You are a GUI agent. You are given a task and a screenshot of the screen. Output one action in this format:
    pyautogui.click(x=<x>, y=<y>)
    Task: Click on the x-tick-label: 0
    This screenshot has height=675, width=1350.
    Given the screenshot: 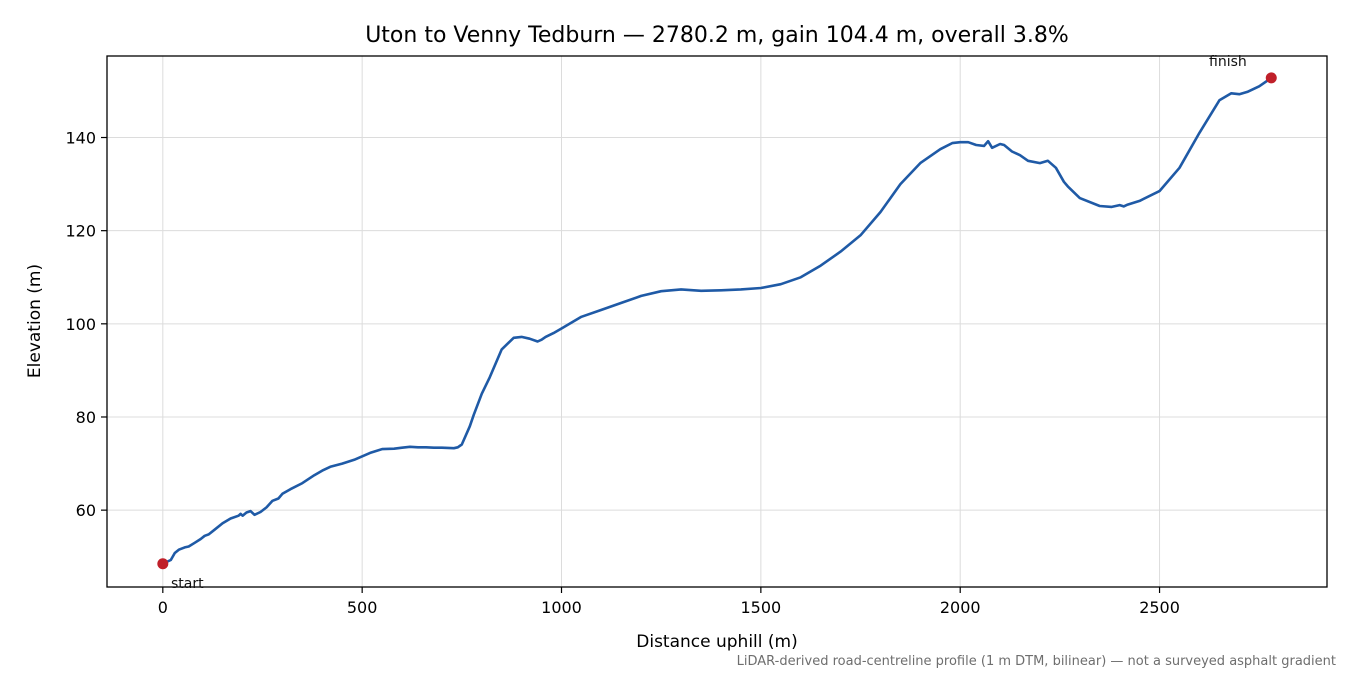 What is the action you would take?
    pyautogui.click(x=163, y=607)
    